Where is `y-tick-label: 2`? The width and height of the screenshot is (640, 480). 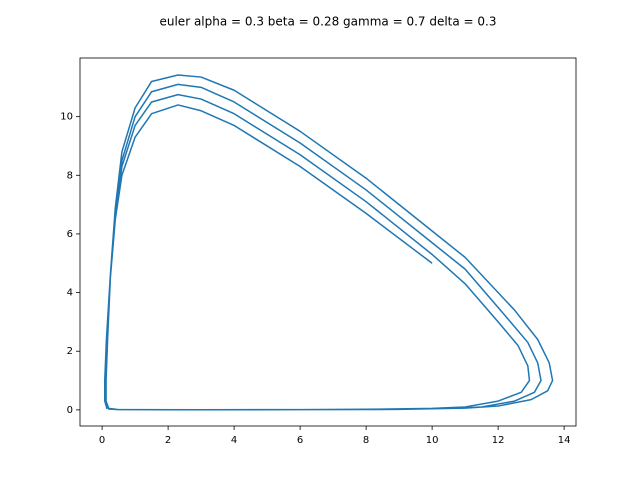
y-tick-label: 2 is located at coordinates (70, 351).